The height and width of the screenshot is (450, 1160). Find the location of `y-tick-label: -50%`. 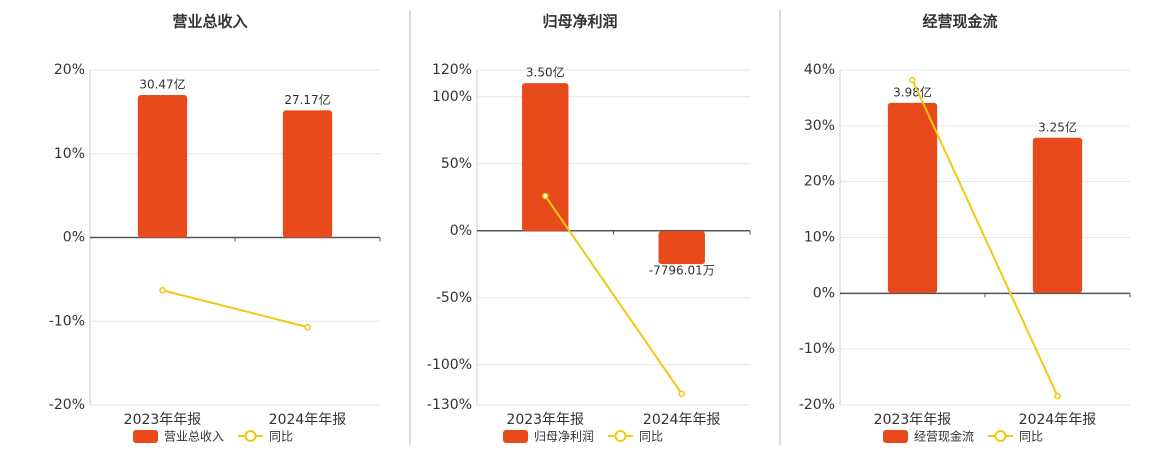

y-tick-label: -50% is located at coordinates (454, 298).